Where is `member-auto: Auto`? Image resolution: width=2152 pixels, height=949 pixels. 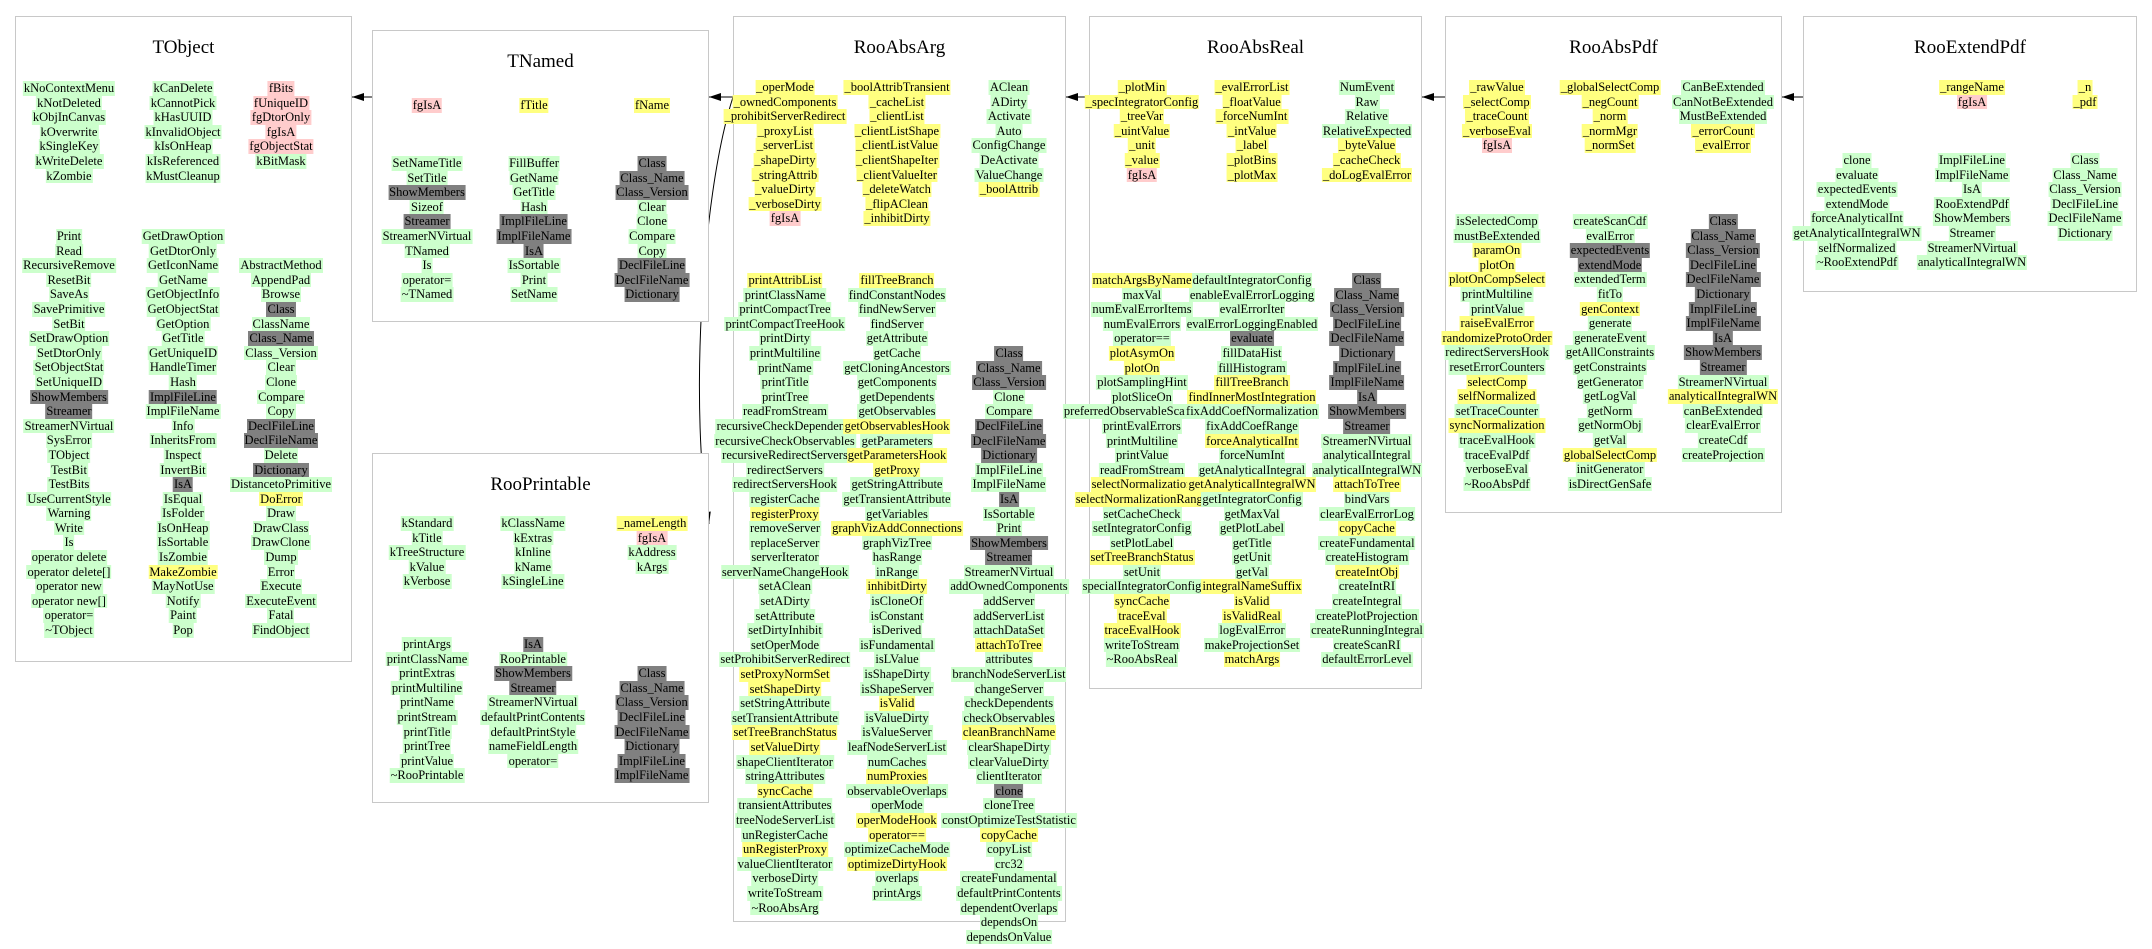 member-auto: Auto is located at coordinates (1009, 131).